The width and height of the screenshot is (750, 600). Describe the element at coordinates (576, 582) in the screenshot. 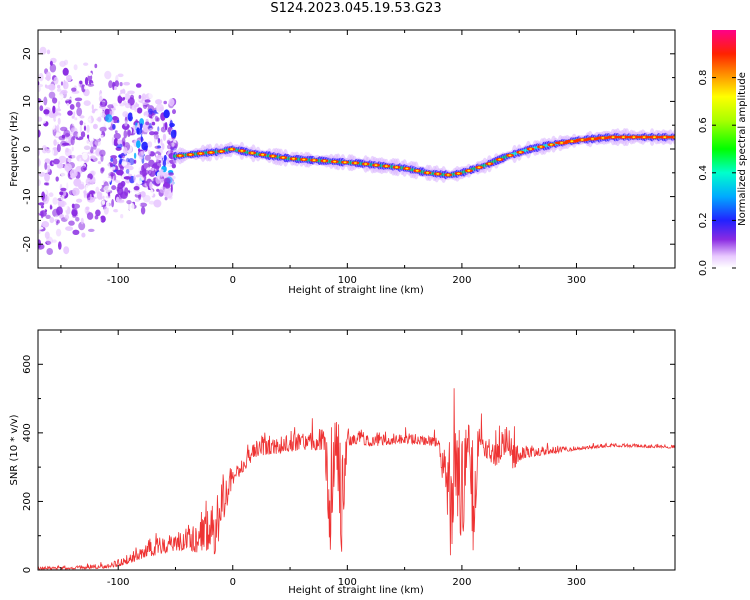

I see `x-tick-label: 300` at that location.